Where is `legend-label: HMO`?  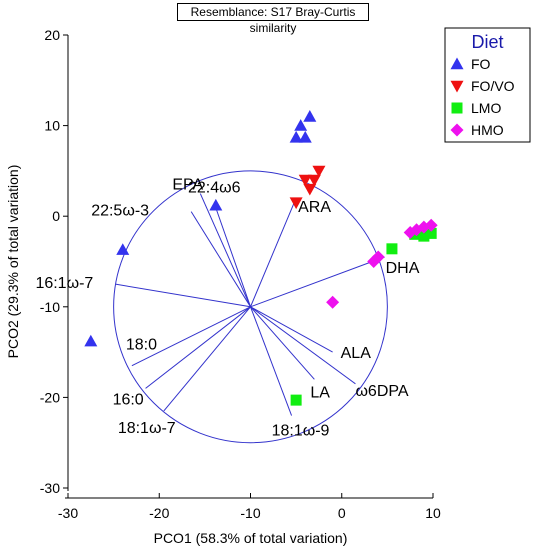
legend-label: HMO is located at coordinates (487, 130).